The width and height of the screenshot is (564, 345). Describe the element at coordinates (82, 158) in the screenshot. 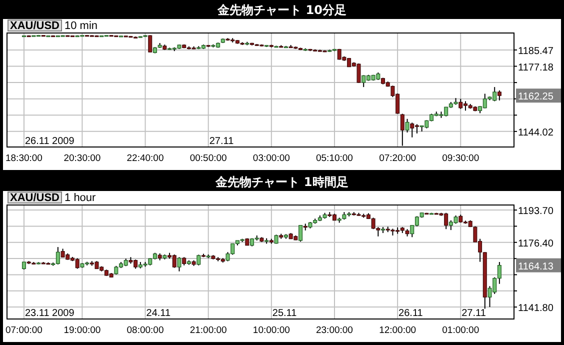

I see `x-tick-label: 20:30:00` at that location.